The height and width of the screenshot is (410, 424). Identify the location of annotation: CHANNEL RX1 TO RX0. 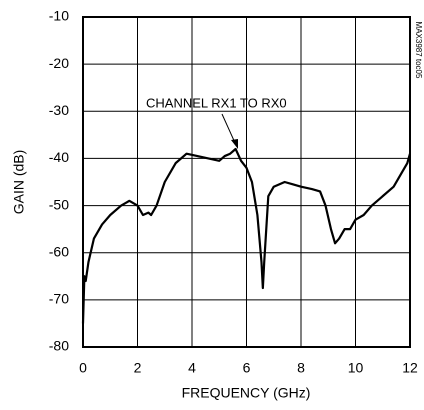
(216, 102).